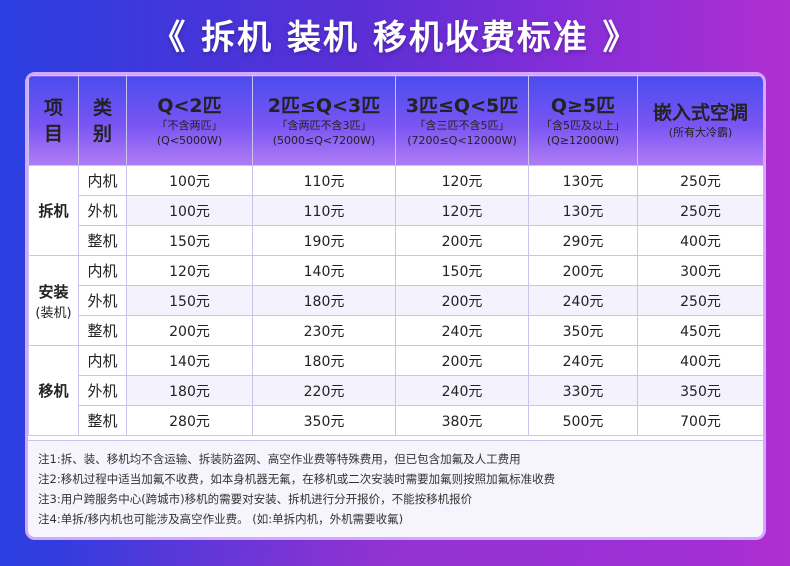  What do you see at coordinates (53, 133) in the screenshot?
I see `header-xiangmu-line2: 目` at bounding box center [53, 133].